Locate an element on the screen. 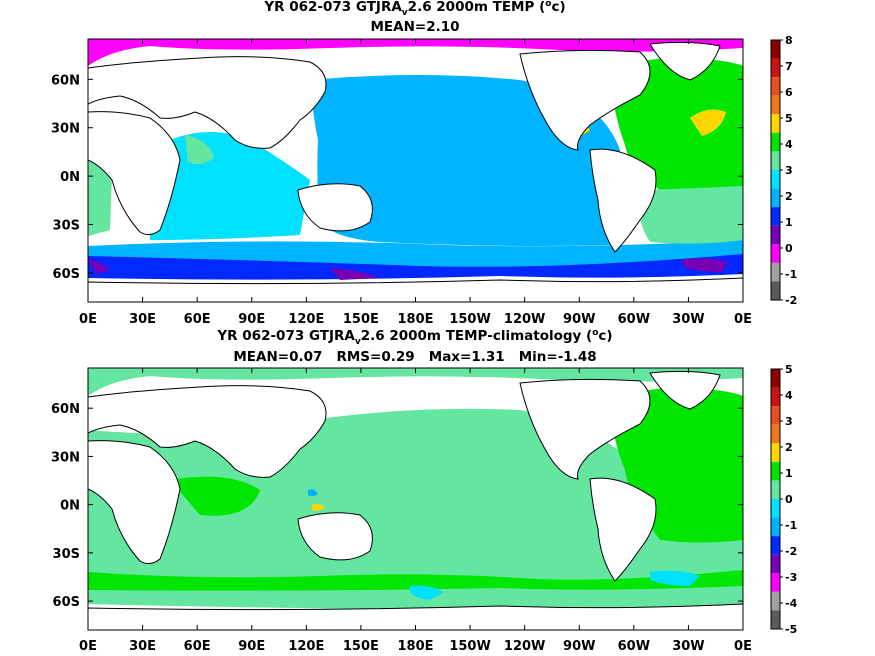  greenland is located at coordinates (685, 390).